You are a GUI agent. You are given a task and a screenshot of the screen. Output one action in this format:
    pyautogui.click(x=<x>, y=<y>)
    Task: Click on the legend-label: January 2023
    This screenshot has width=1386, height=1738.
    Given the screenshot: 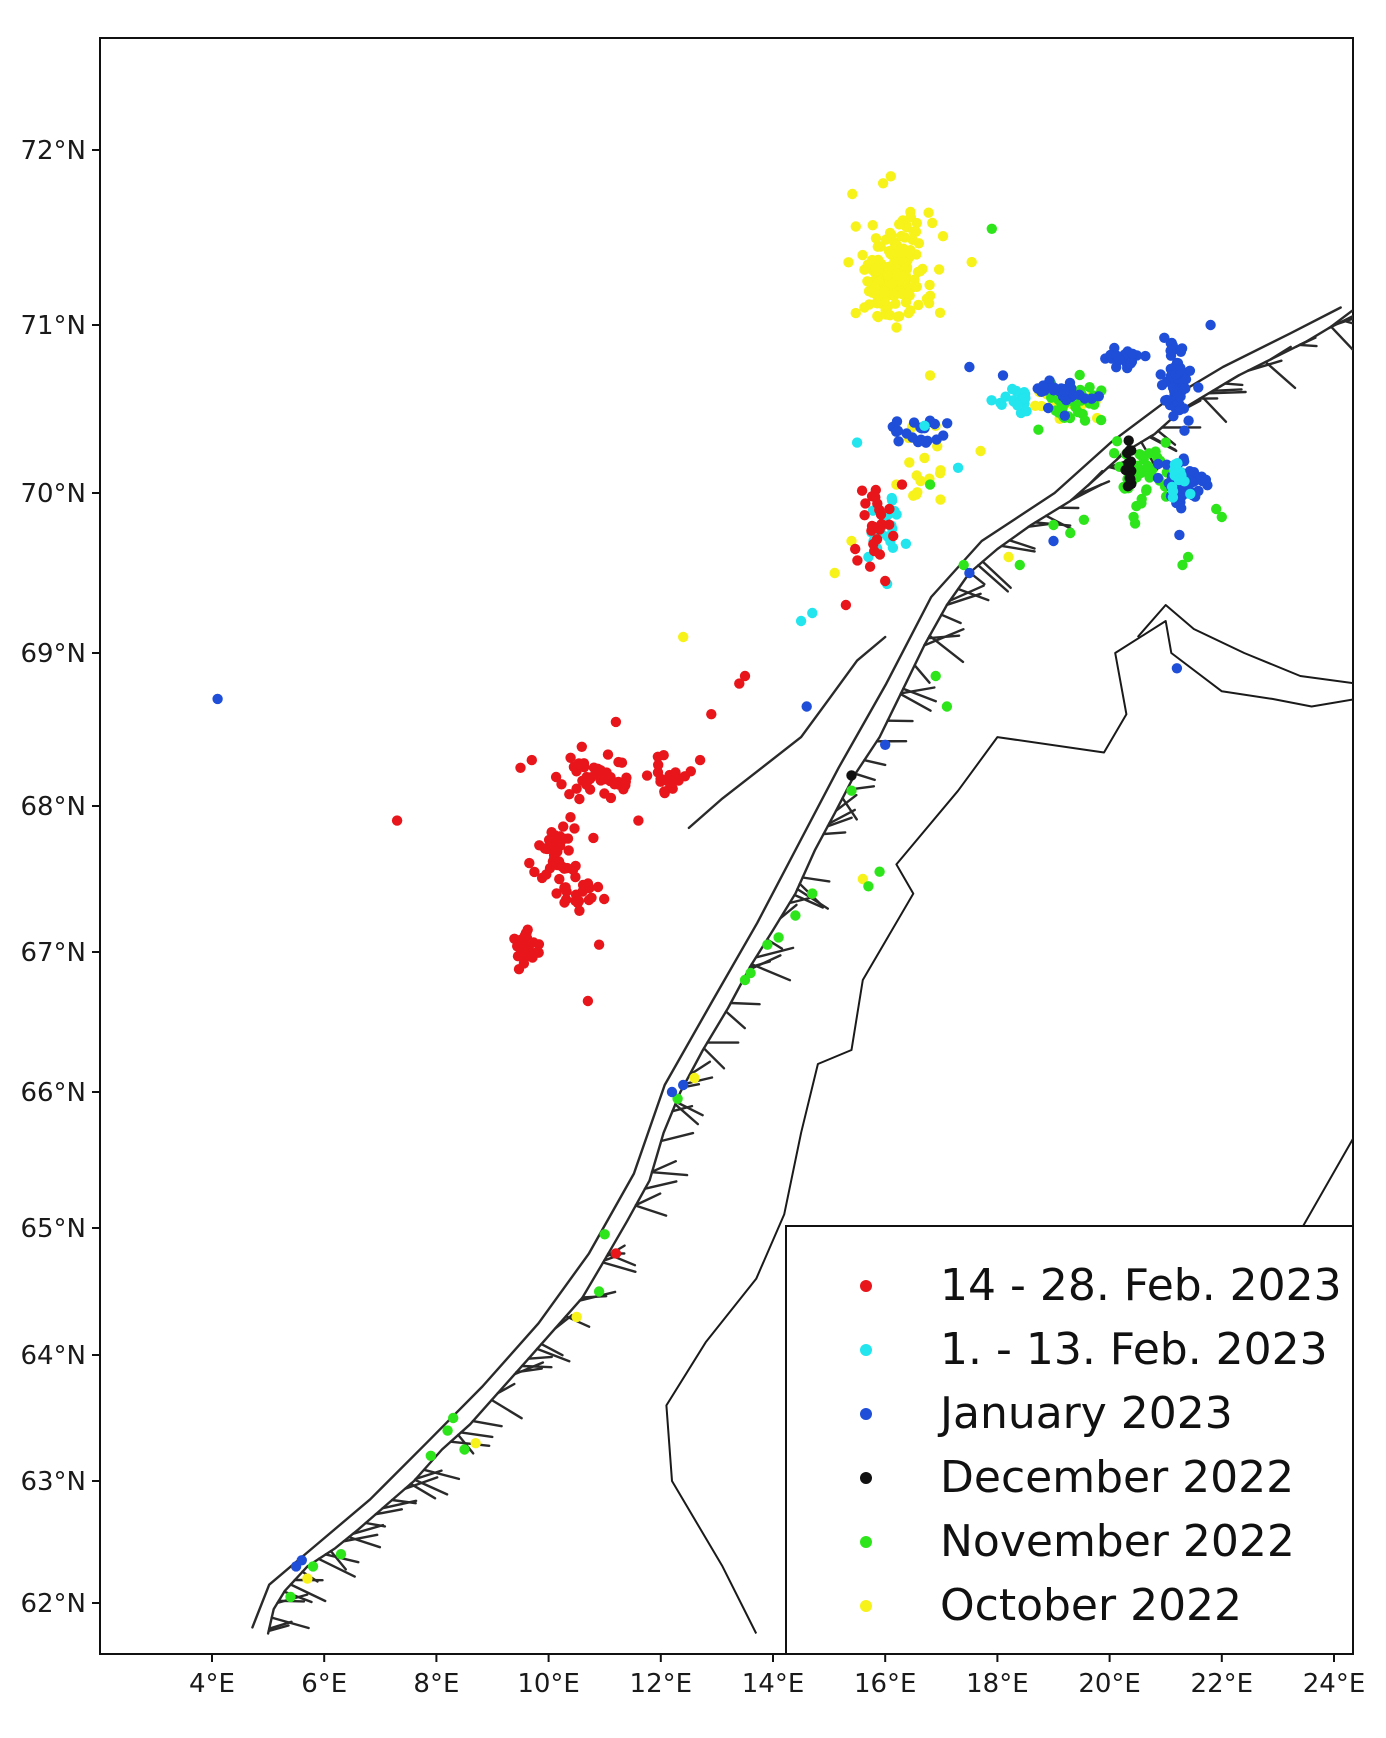 What is the action you would take?
    pyautogui.click(x=1085, y=1413)
    